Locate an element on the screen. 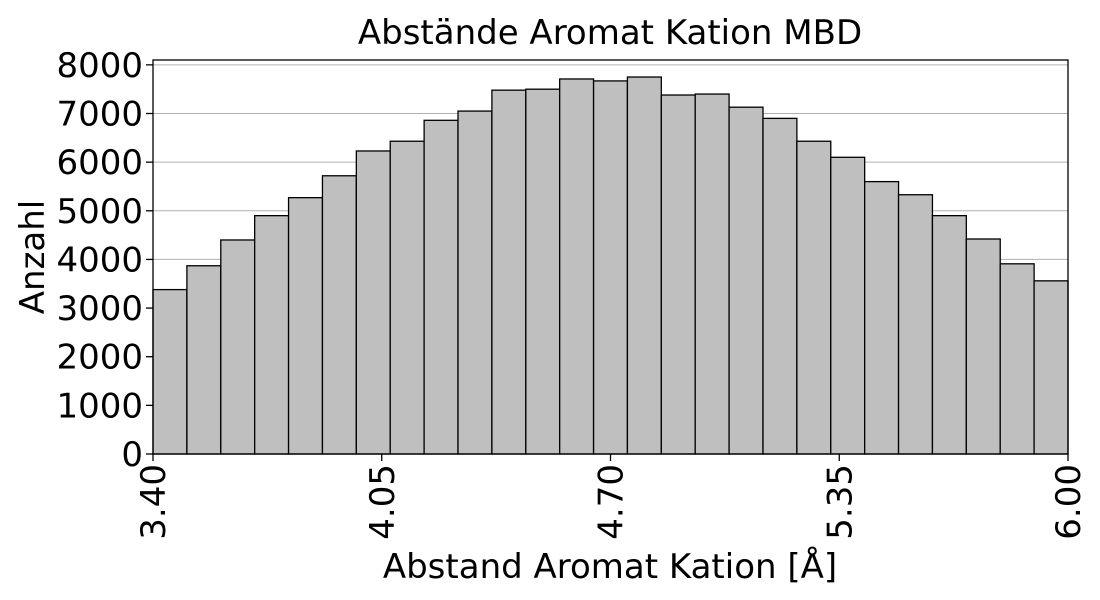 The image size is (1100, 600). x-axis-label: Abstand Aromat Kation [Å] is located at coordinates (610, 566).